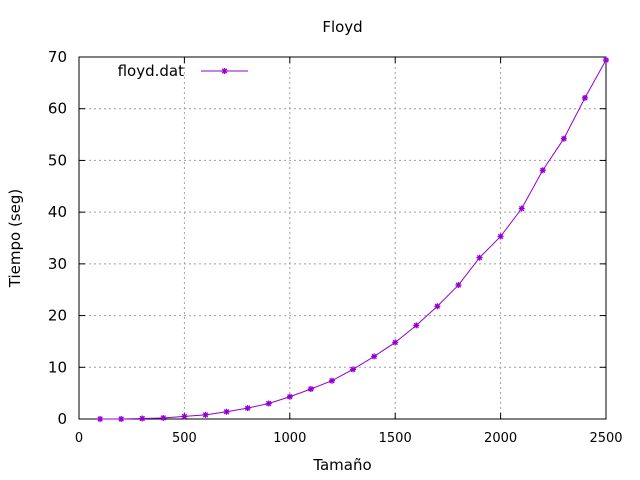  What do you see at coordinates (57, 316) in the screenshot?
I see `y-tick-label: 20` at bounding box center [57, 316].